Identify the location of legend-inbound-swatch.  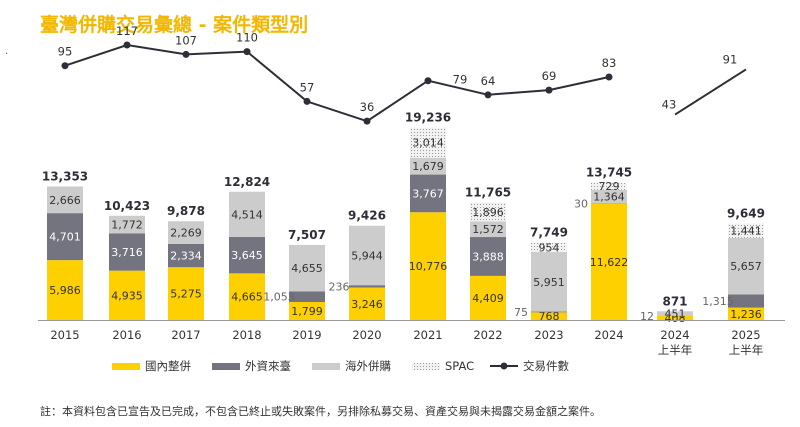
(226, 366).